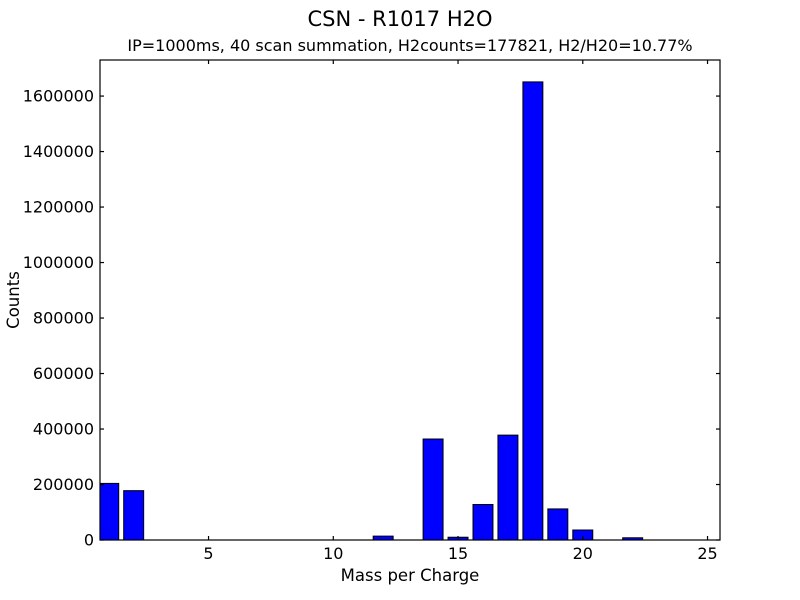 The height and width of the screenshot is (600, 800). I want to click on y-tick-label: 1600000, so click(58, 96).